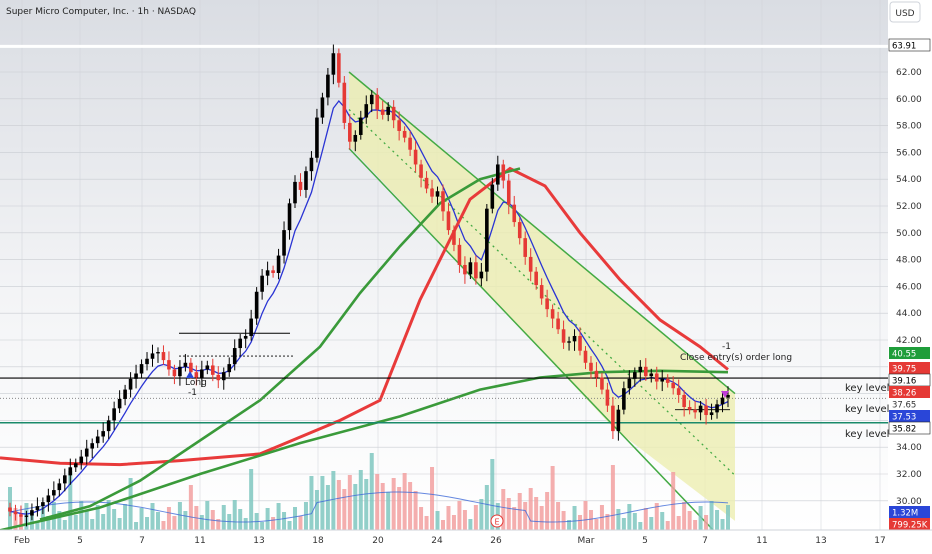 The height and width of the screenshot is (554, 932). Describe the element at coordinates (101, 12) in the screenshot. I see `chart-title: Super Micro Computer, Inc. · 1h · NASDAQ` at that location.